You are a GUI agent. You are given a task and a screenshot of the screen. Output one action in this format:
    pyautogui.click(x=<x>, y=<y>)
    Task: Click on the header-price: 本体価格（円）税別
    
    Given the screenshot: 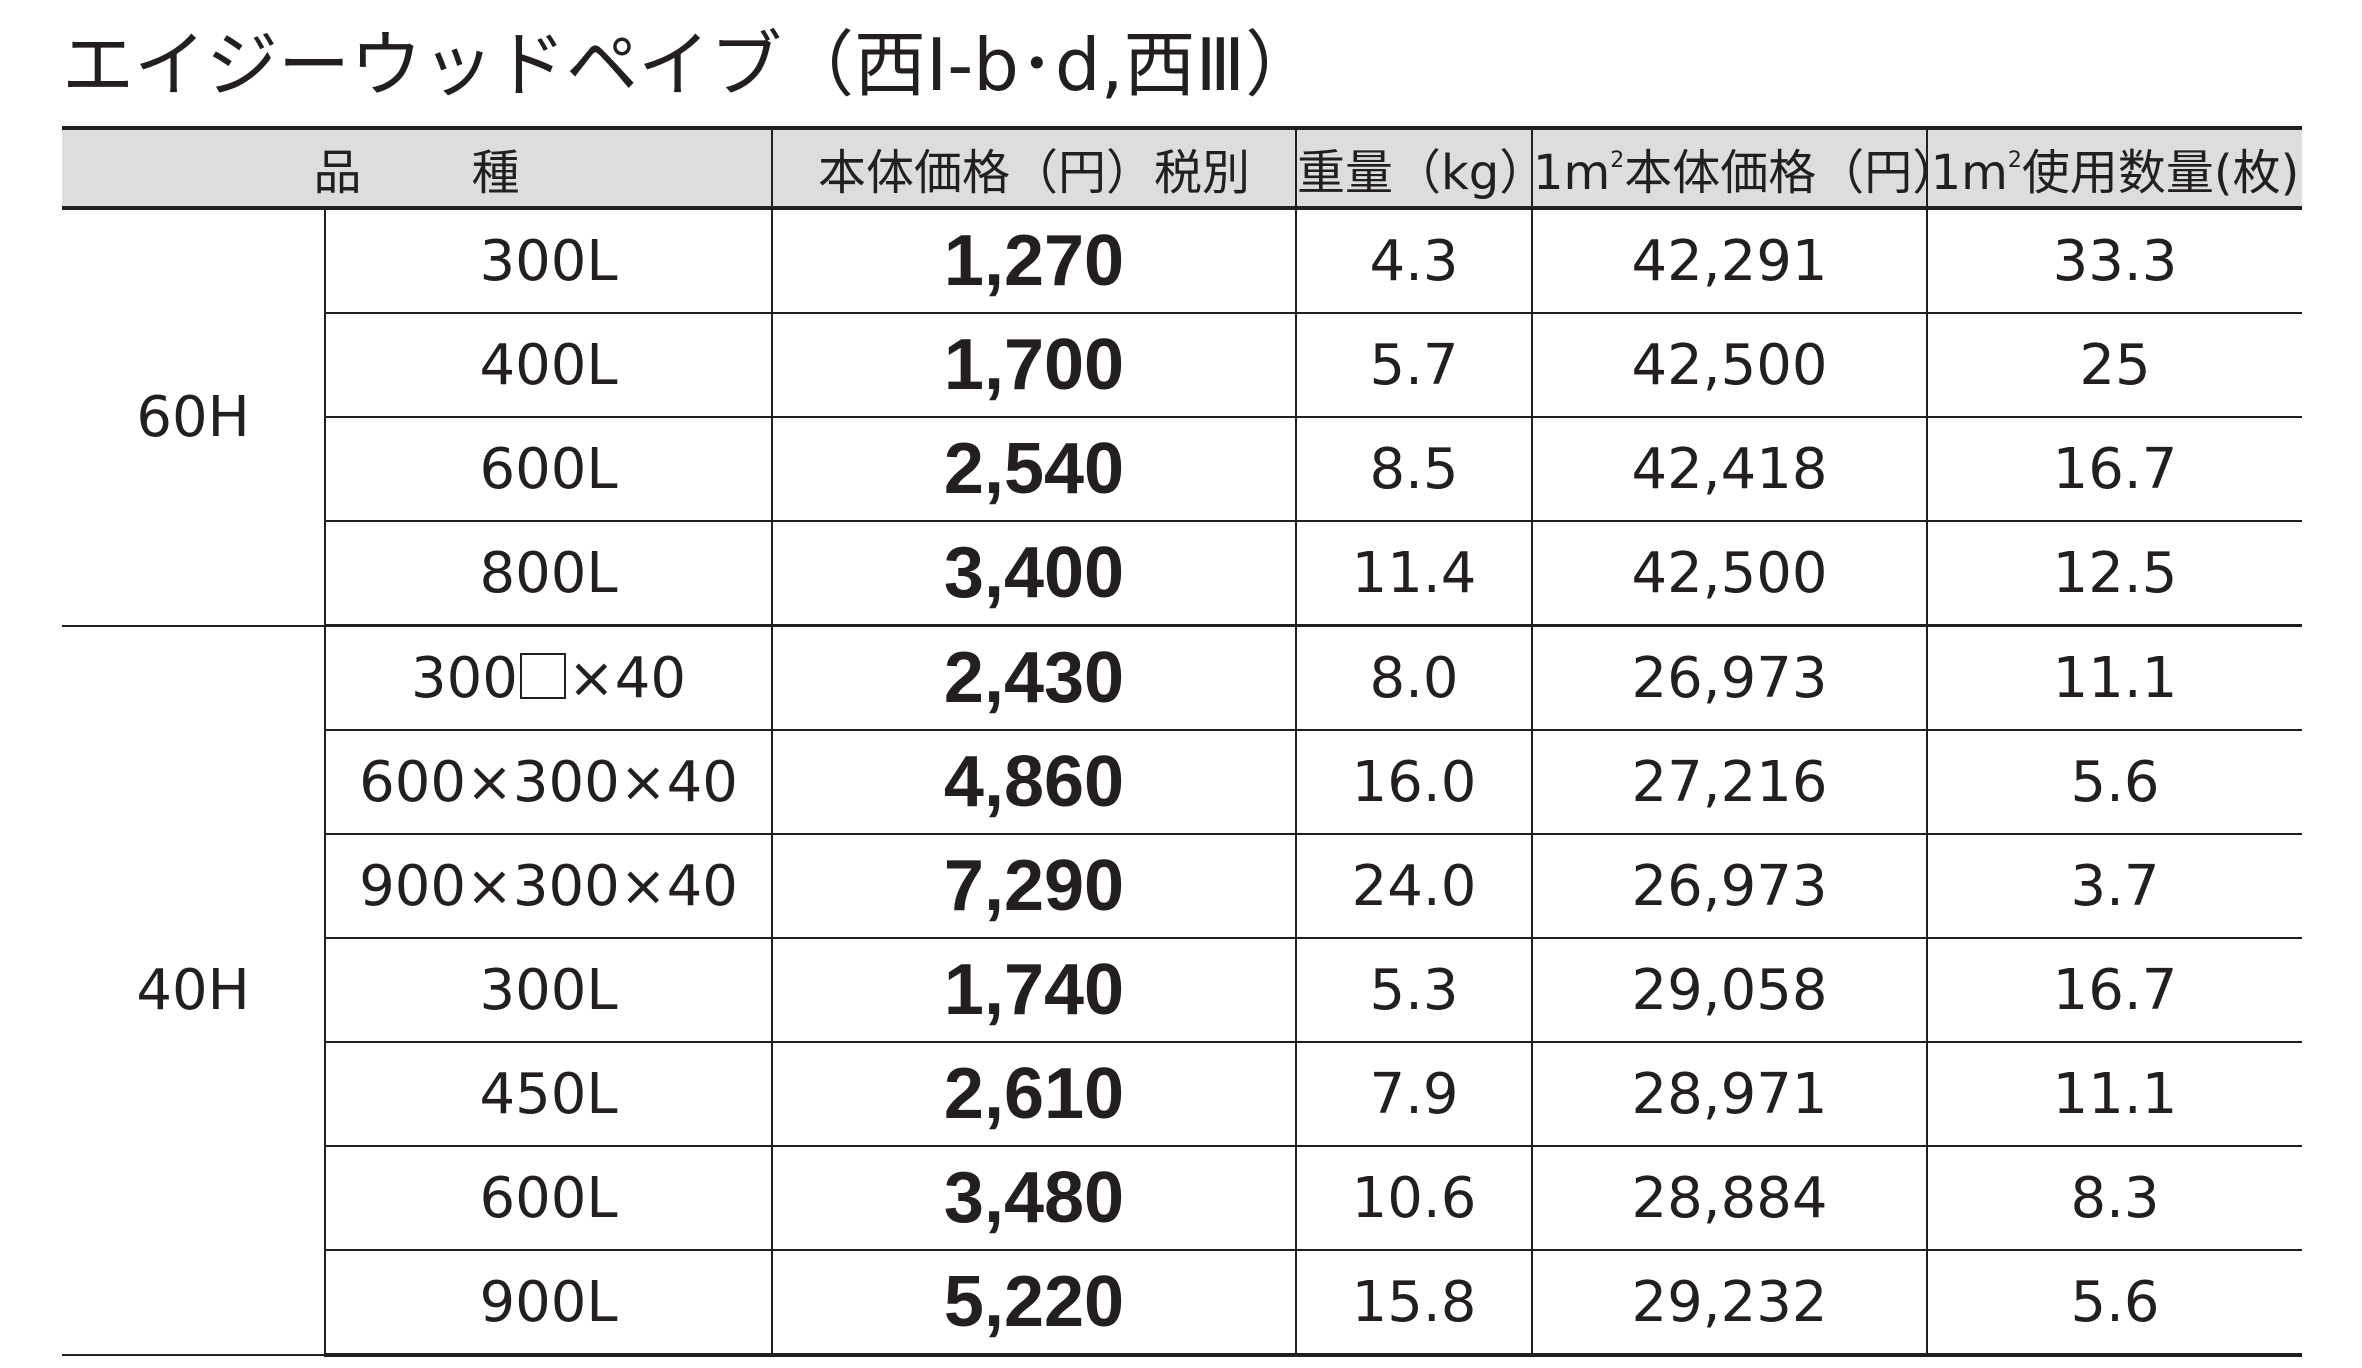 What is the action you would take?
    pyautogui.click(x=1033, y=168)
    